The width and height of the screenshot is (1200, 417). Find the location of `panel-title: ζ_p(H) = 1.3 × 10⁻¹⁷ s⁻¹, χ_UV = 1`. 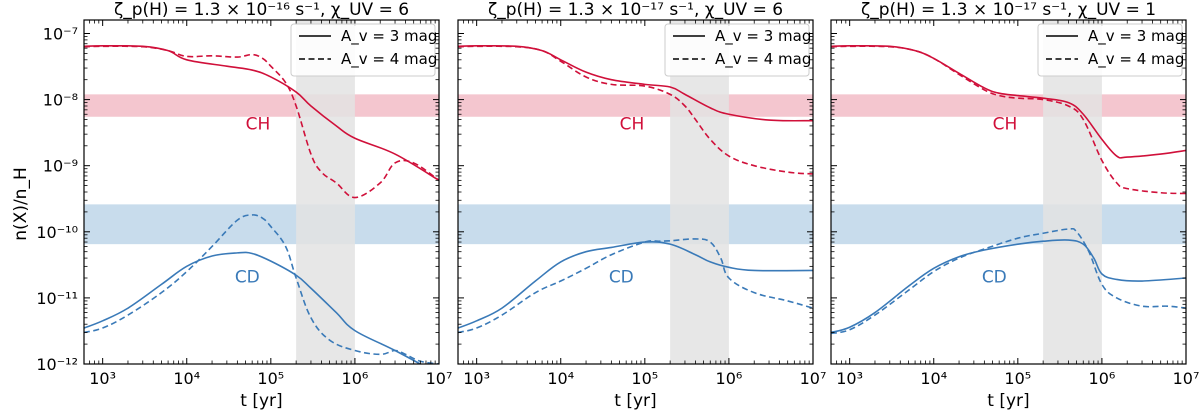

panel-title: ζ_p(H) = 1.3 × 10⁻¹⁷ s⁻¹, χ_UV = 1 is located at coordinates (1008, 10).